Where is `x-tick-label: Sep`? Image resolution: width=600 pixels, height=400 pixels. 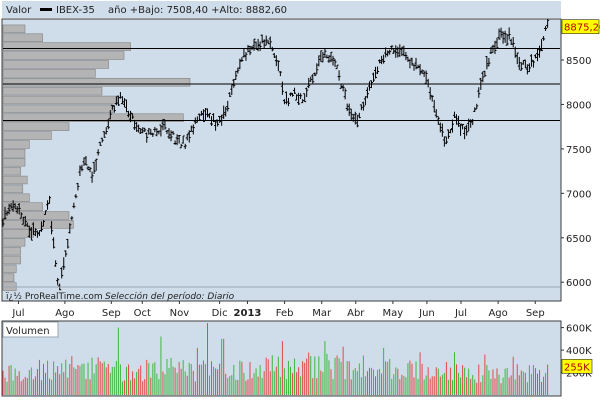 x-tick-label: Sep is located at coordinates (535, 313).